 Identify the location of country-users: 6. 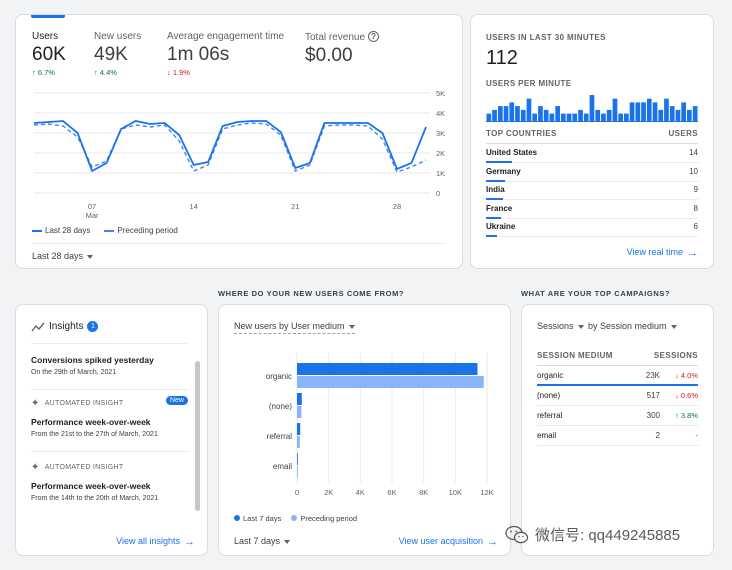
(695, 226).